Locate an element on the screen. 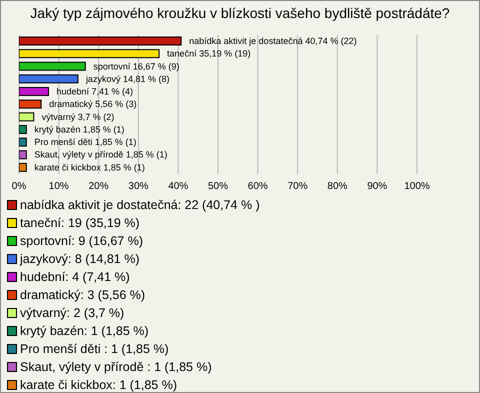 Image resolution: width=480 pixels, height=393 pixels. x-tick-label: 100% is located at coordinates (417, 186).